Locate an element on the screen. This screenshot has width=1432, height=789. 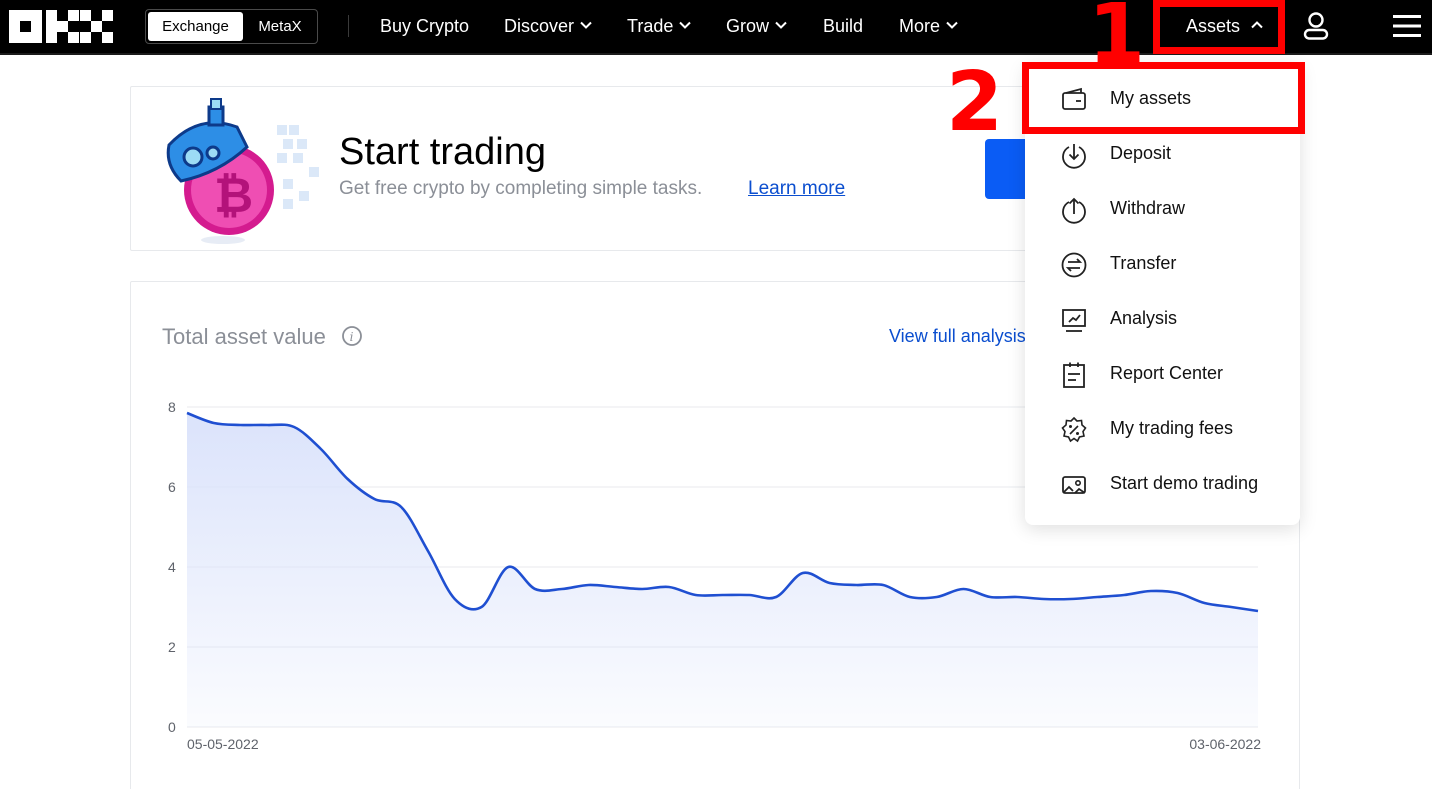
assets-label: Assets is located at coordinates (1213, 26).